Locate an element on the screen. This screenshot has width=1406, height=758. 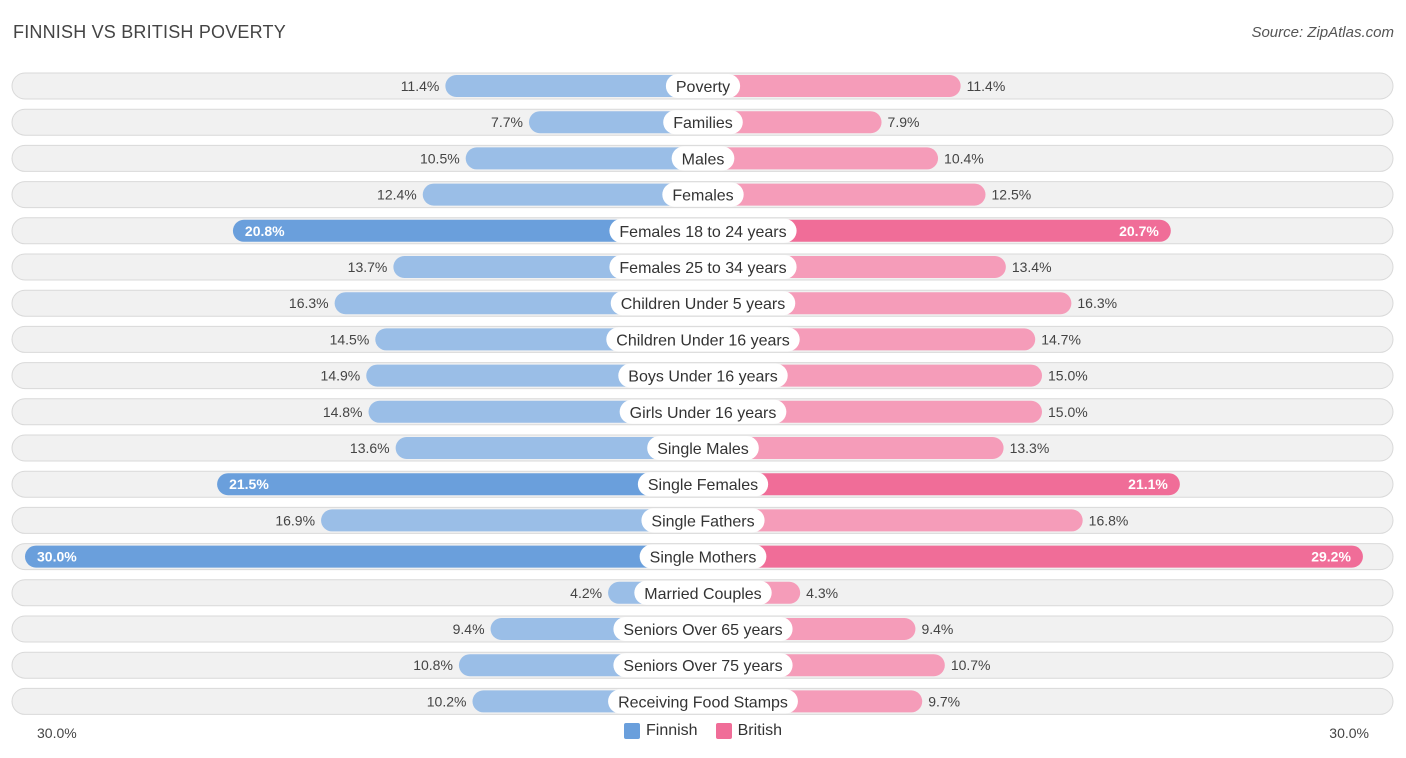
chart-row-11: 21.5% 21.1% Single Females is located at coordinates (702, 484).